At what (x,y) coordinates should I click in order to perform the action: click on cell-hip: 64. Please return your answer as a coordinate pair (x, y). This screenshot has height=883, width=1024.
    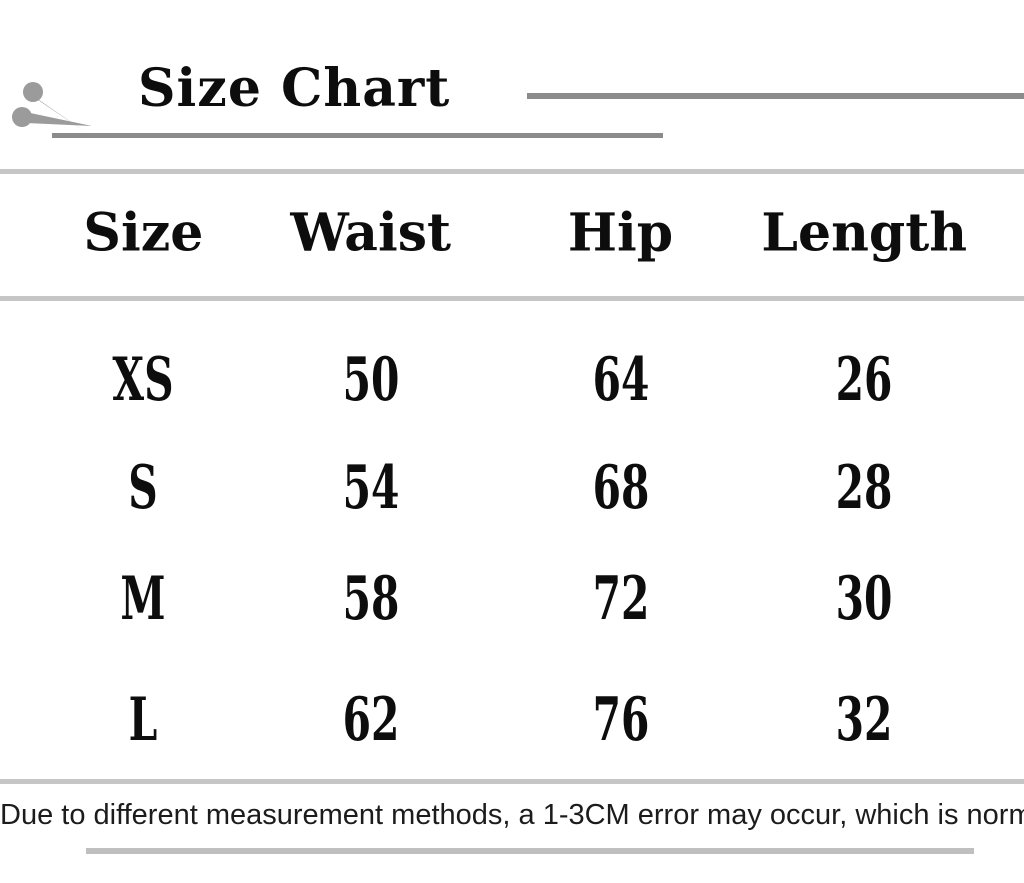
    Looking at the image, I should click on (620, 380).